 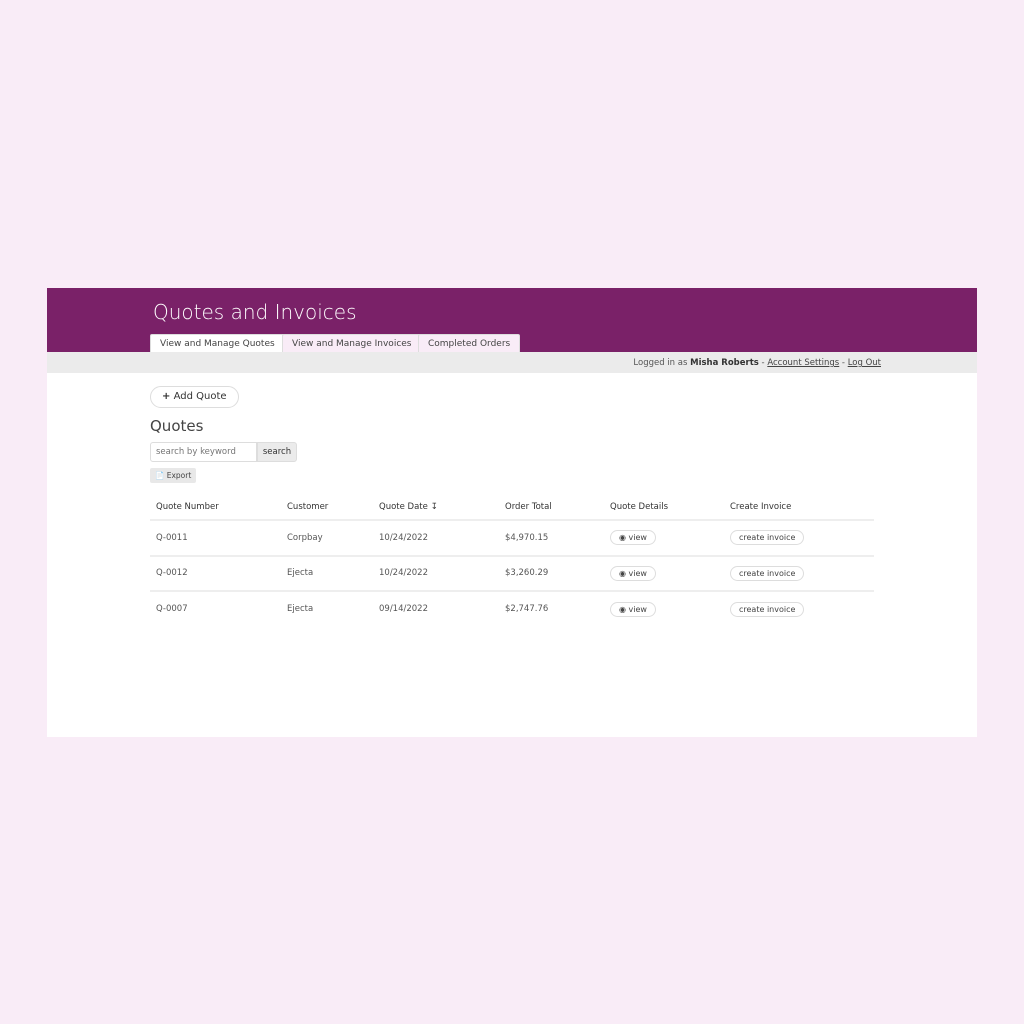 I want to click on col-quote-date: Quote Date ↧, so click(x=436, y=508).